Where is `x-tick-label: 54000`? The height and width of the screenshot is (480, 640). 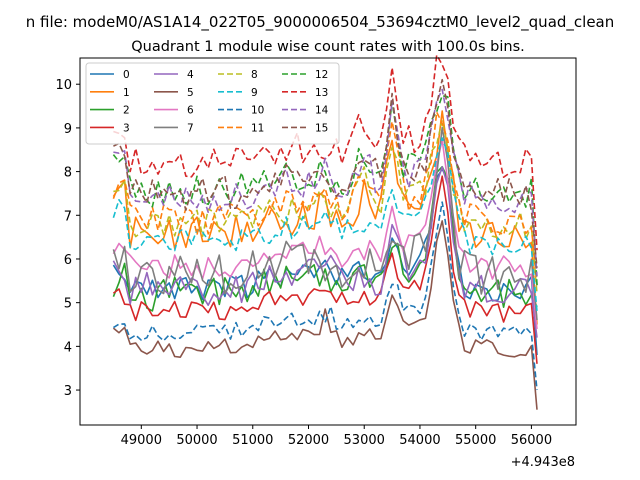 x-tick-label: 54000 is located at coordinates (419, 440).